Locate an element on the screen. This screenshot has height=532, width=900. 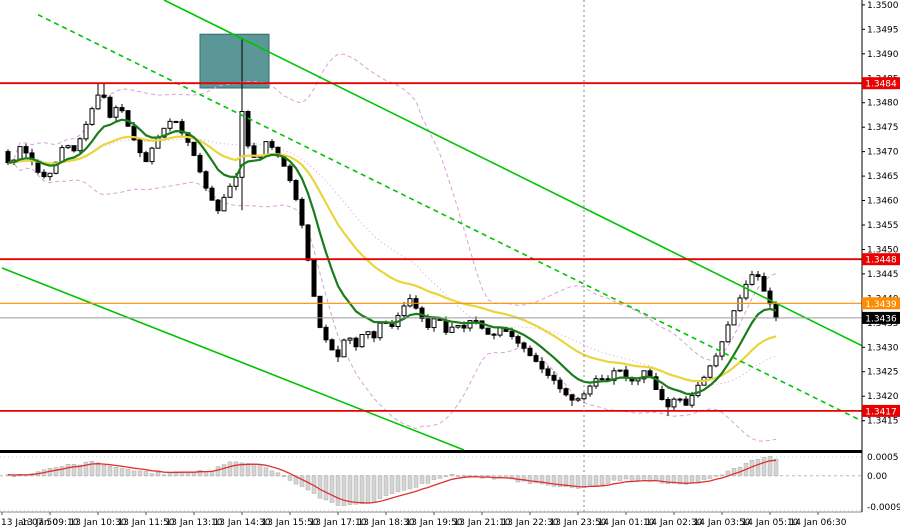
price-badge-current: 1.3436 is located at coordinates (881, 317).